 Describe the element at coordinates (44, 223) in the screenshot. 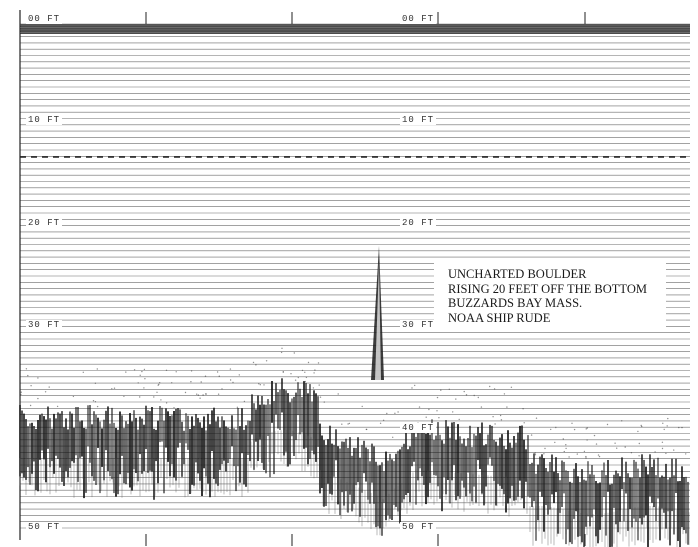

I see `depth-label-left-20: 20 FT` at that location.